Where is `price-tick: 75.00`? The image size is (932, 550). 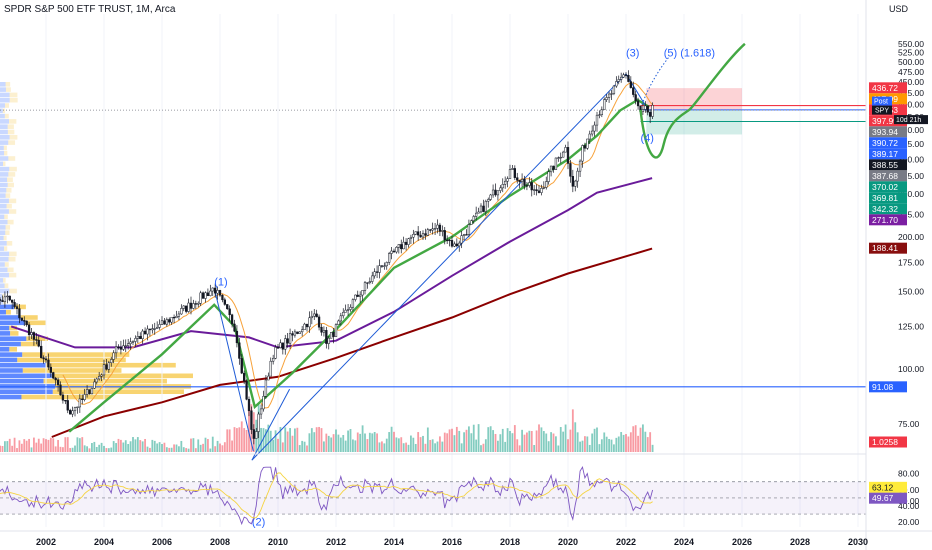 price-tick: 75.00 is located at coordinates (909, 424).